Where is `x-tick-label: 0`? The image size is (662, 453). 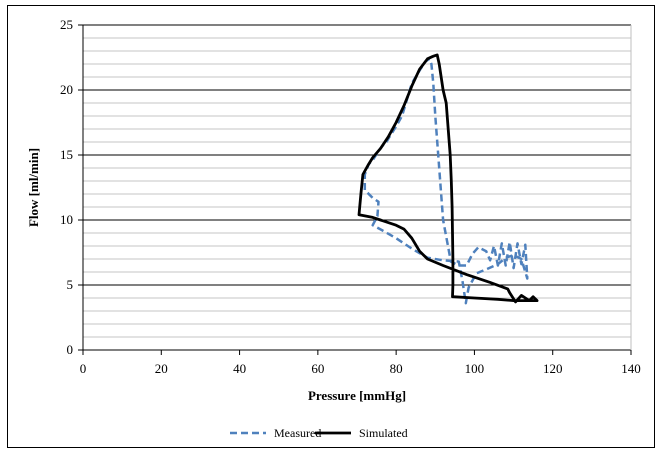
x-tick-label: 0 is located at coordinates (83, 368).